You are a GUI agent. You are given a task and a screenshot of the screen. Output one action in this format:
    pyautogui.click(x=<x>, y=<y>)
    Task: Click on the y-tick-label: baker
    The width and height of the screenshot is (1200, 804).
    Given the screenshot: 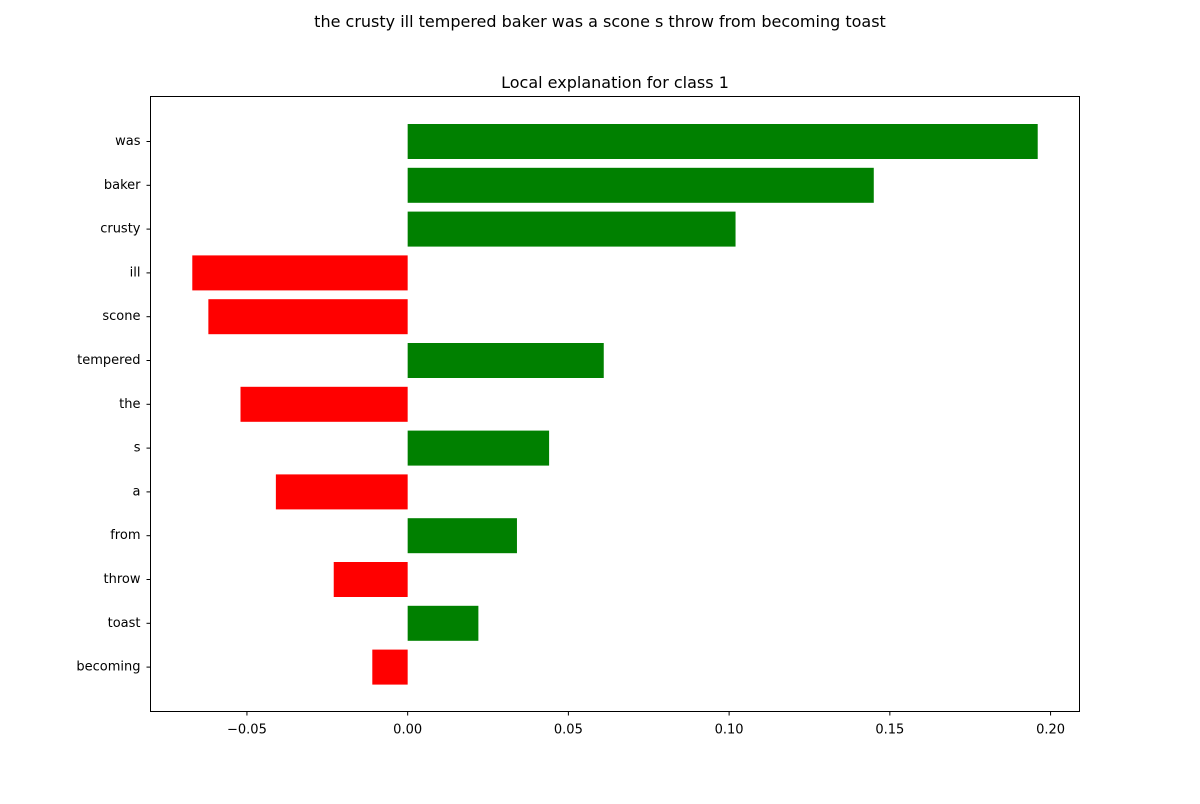 What is the action you would take?
    pyautogui.click(x=122, y=185)
    